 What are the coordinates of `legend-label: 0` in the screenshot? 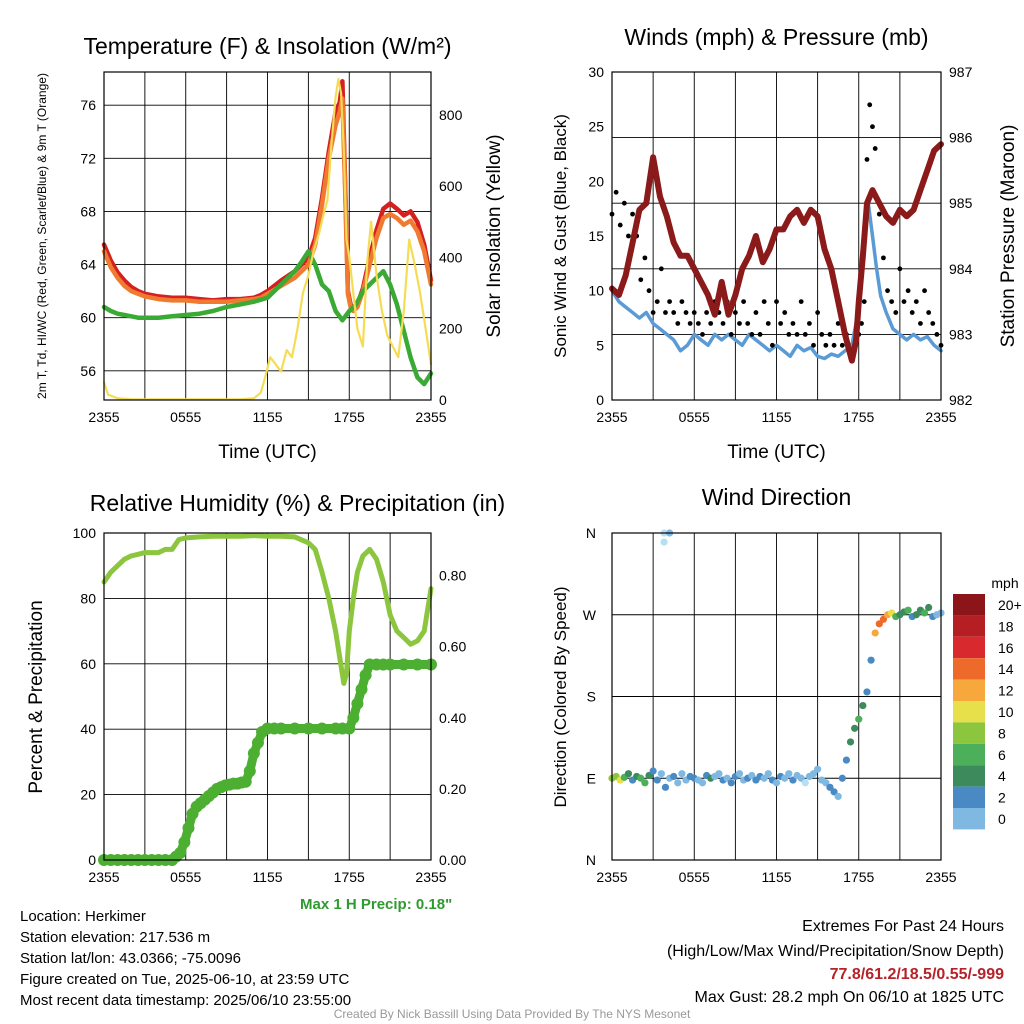 It's located at (1002, 819).